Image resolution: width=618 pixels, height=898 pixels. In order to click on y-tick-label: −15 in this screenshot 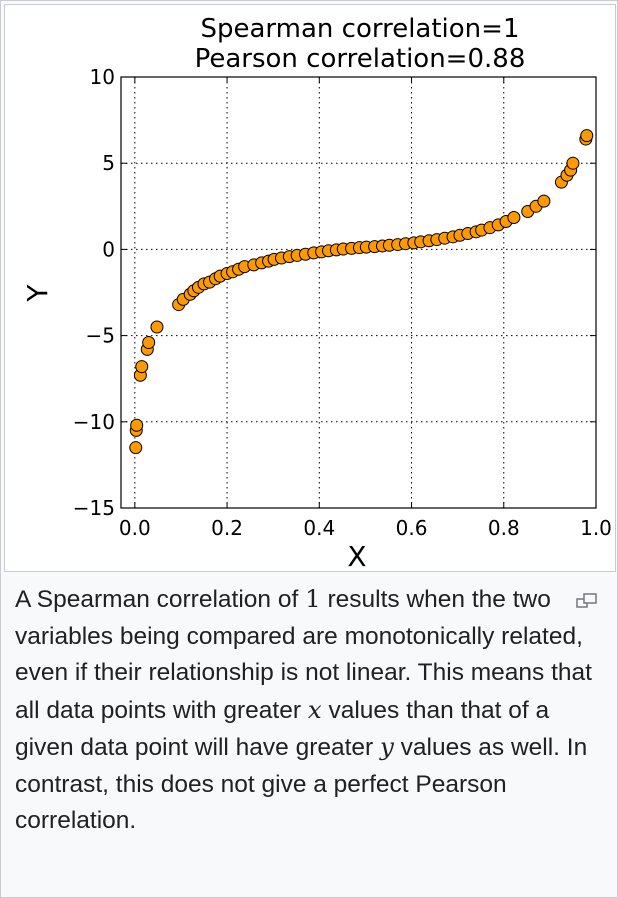, I will do `click(94, 508)`.